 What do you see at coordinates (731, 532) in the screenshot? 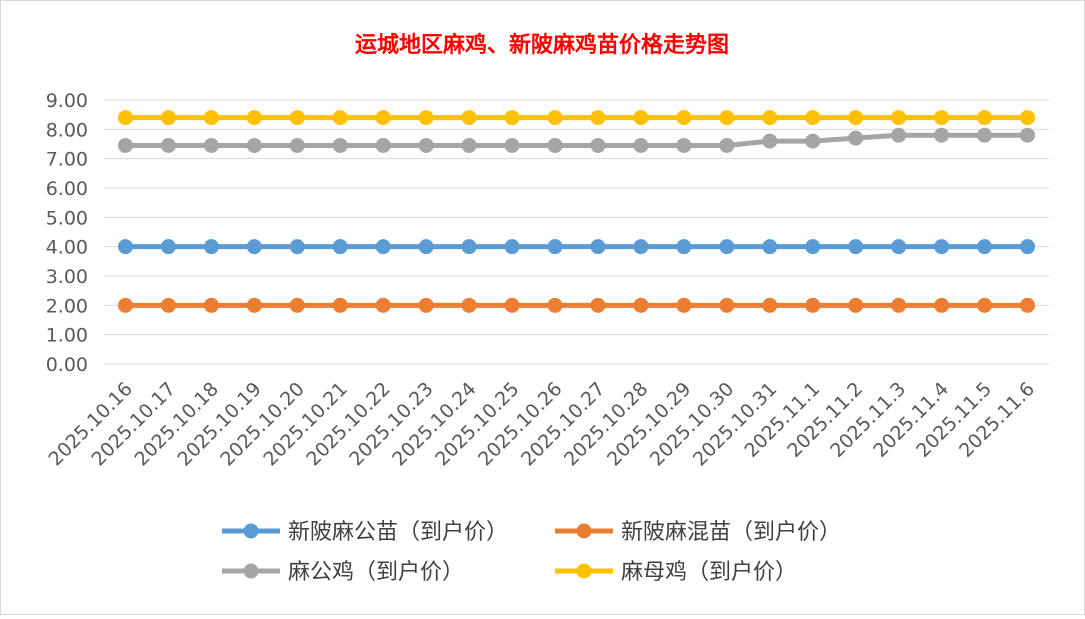
I see `legend-label: 新陂麻混苗（到户价）` at bounding box center [731, 532].